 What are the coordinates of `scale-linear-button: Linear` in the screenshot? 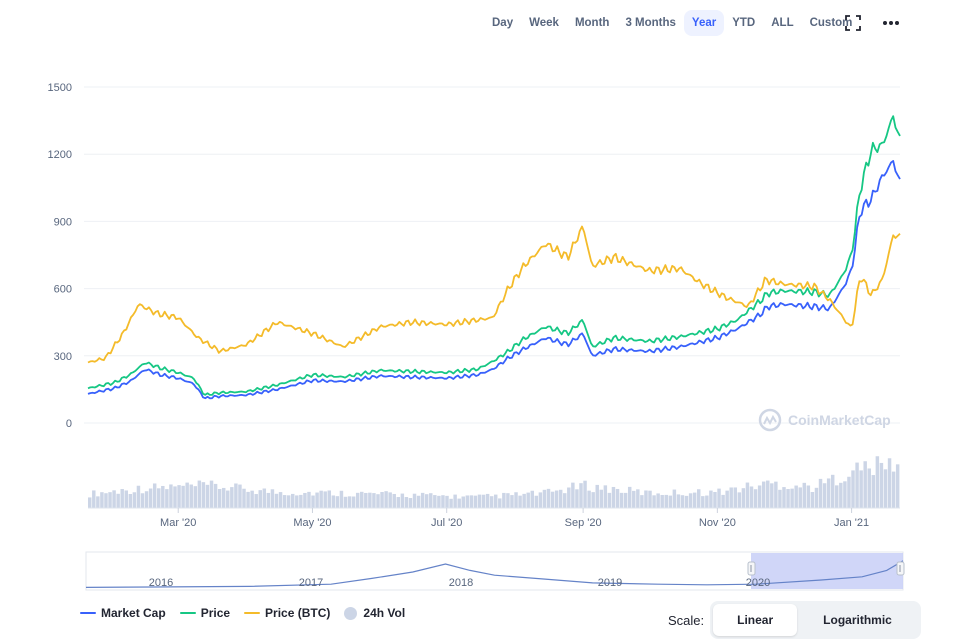 It's located at (755, 620).